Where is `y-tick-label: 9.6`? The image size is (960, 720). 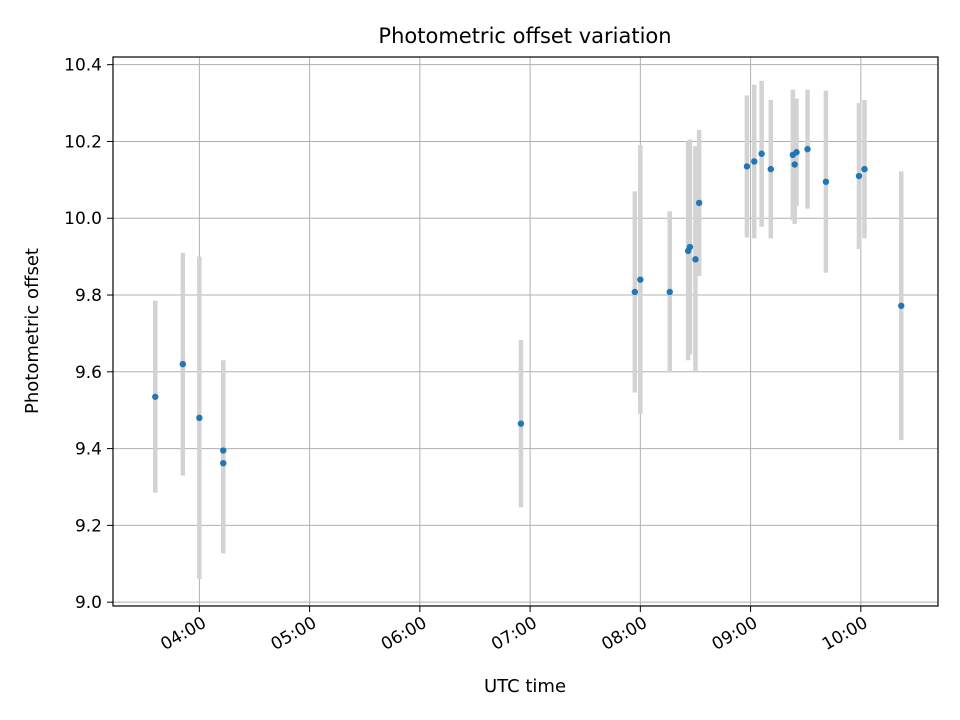 y-tick-label: 9.6 is located at coordinates (88, 373).